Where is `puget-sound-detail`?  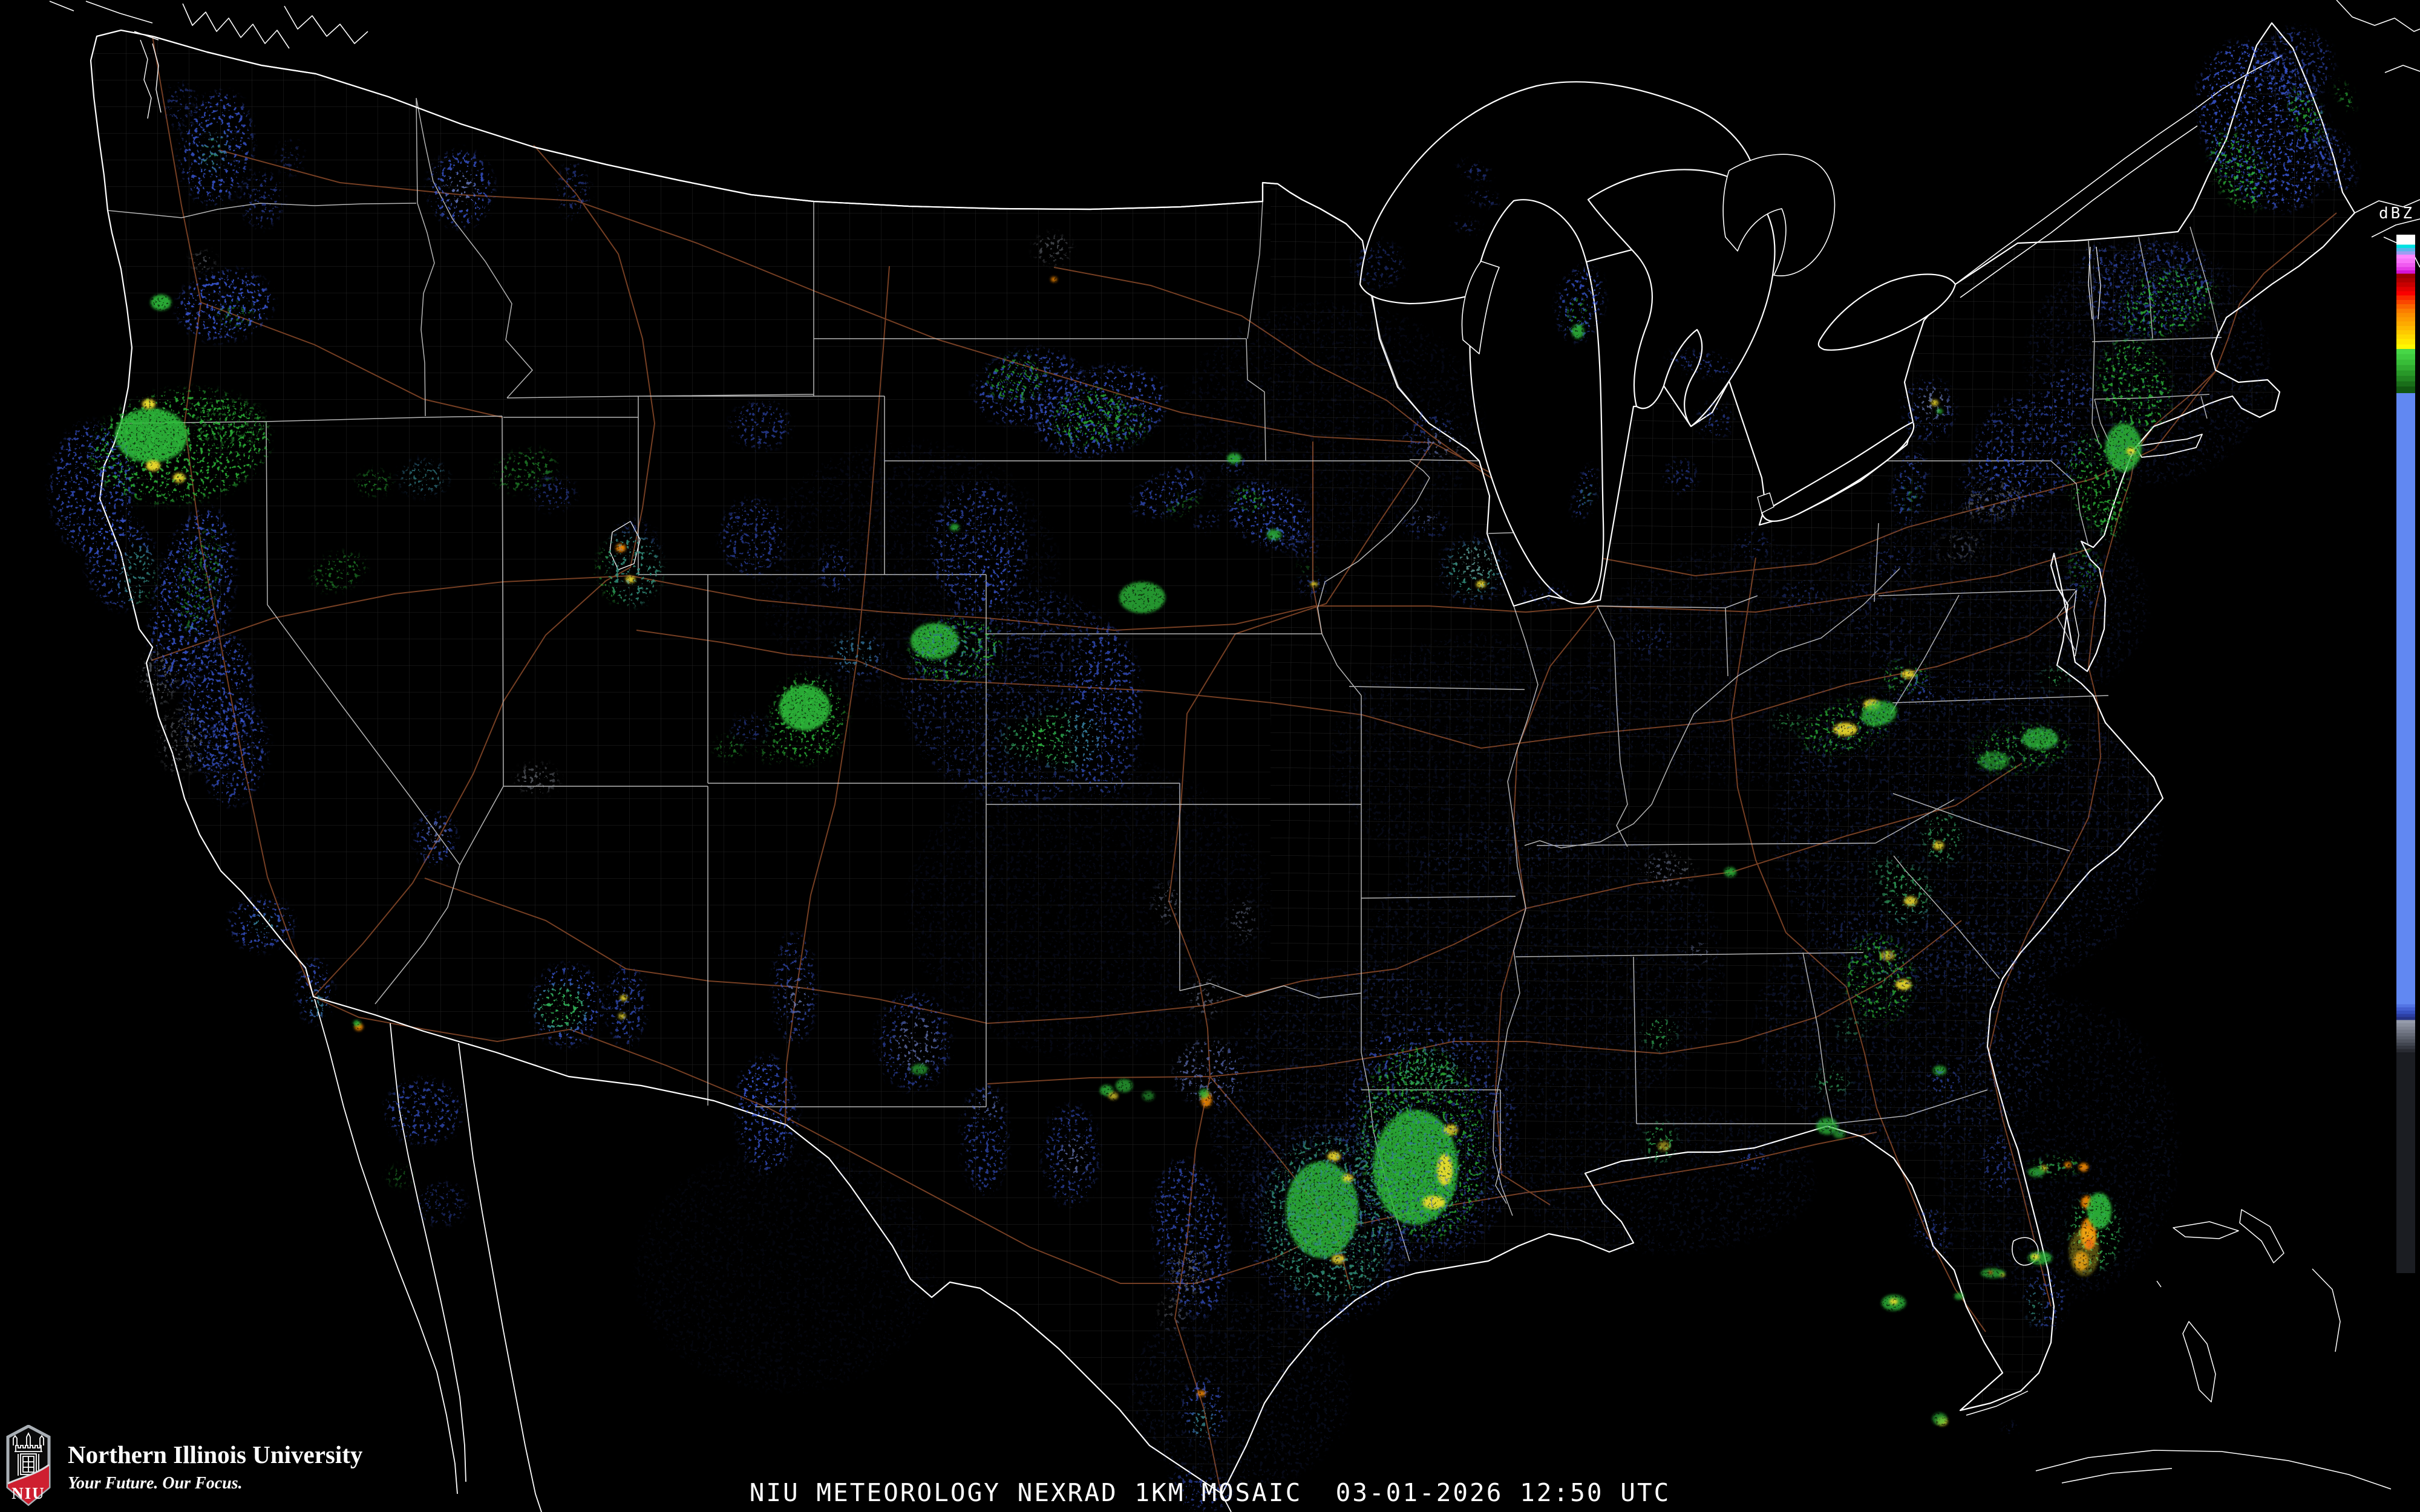
puget-sound-detail is located at coordinates (151, 79).